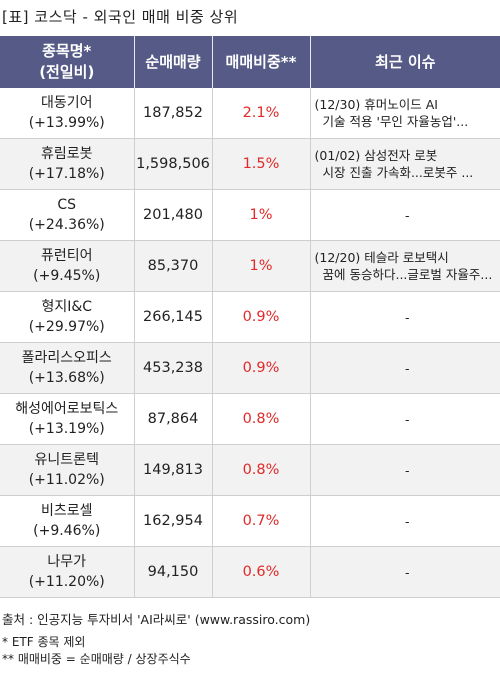  What do you see at coordinates (66, 123) in the screenshot?
I see `stock-change: (+13.99%)` at bounding box center [66, 123].